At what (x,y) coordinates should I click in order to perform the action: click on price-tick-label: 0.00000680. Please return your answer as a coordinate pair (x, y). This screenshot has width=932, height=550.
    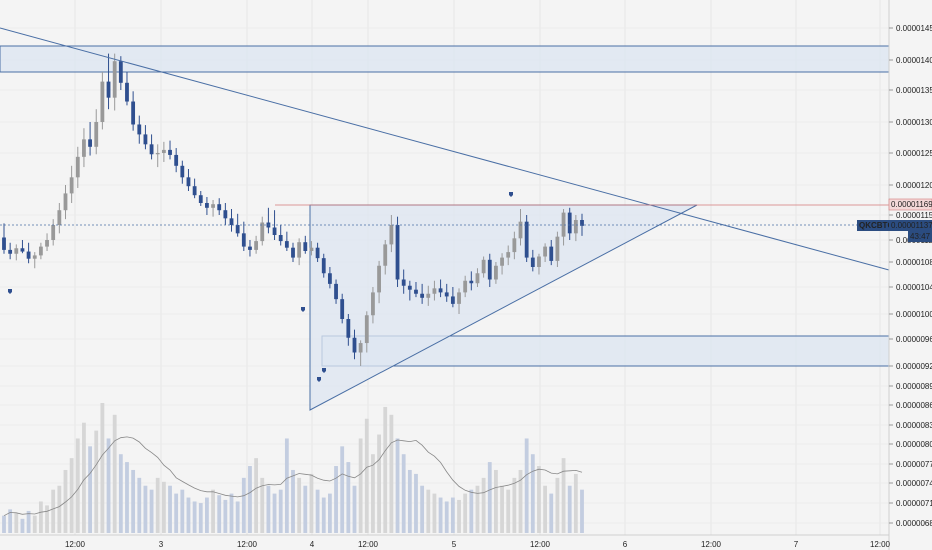
    Looking at the image, I should click on (914, 523).